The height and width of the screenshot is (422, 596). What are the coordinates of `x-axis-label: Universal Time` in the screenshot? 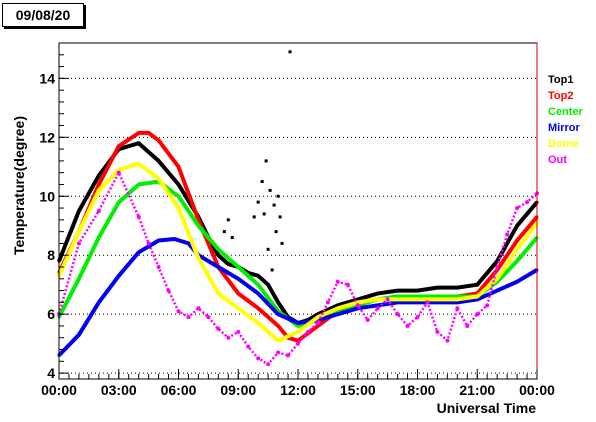 It's located at (487, 408).